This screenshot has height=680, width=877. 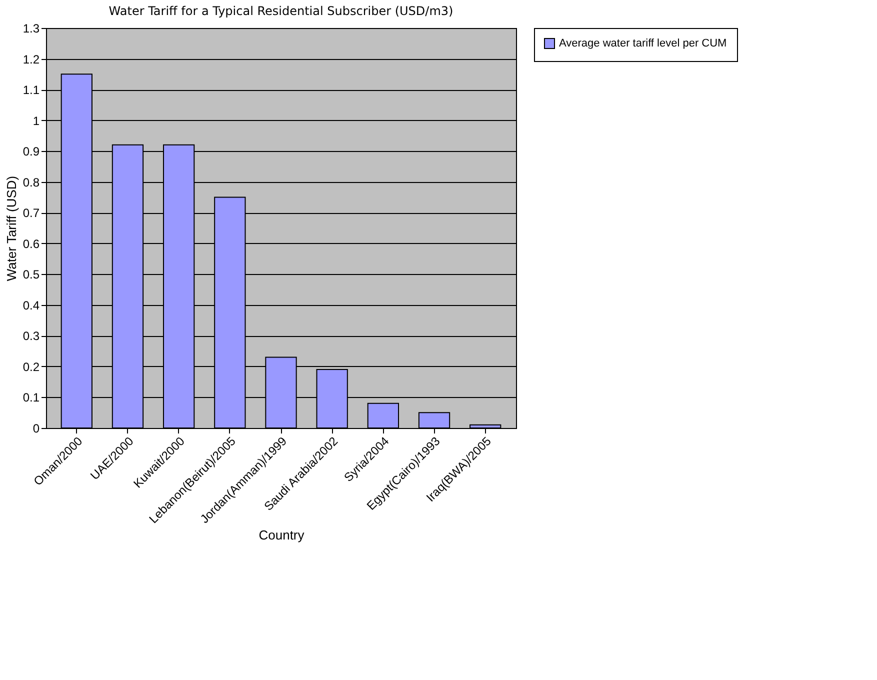 I want to click on y-tick-label: 1.3, so click(x=31, y=29).